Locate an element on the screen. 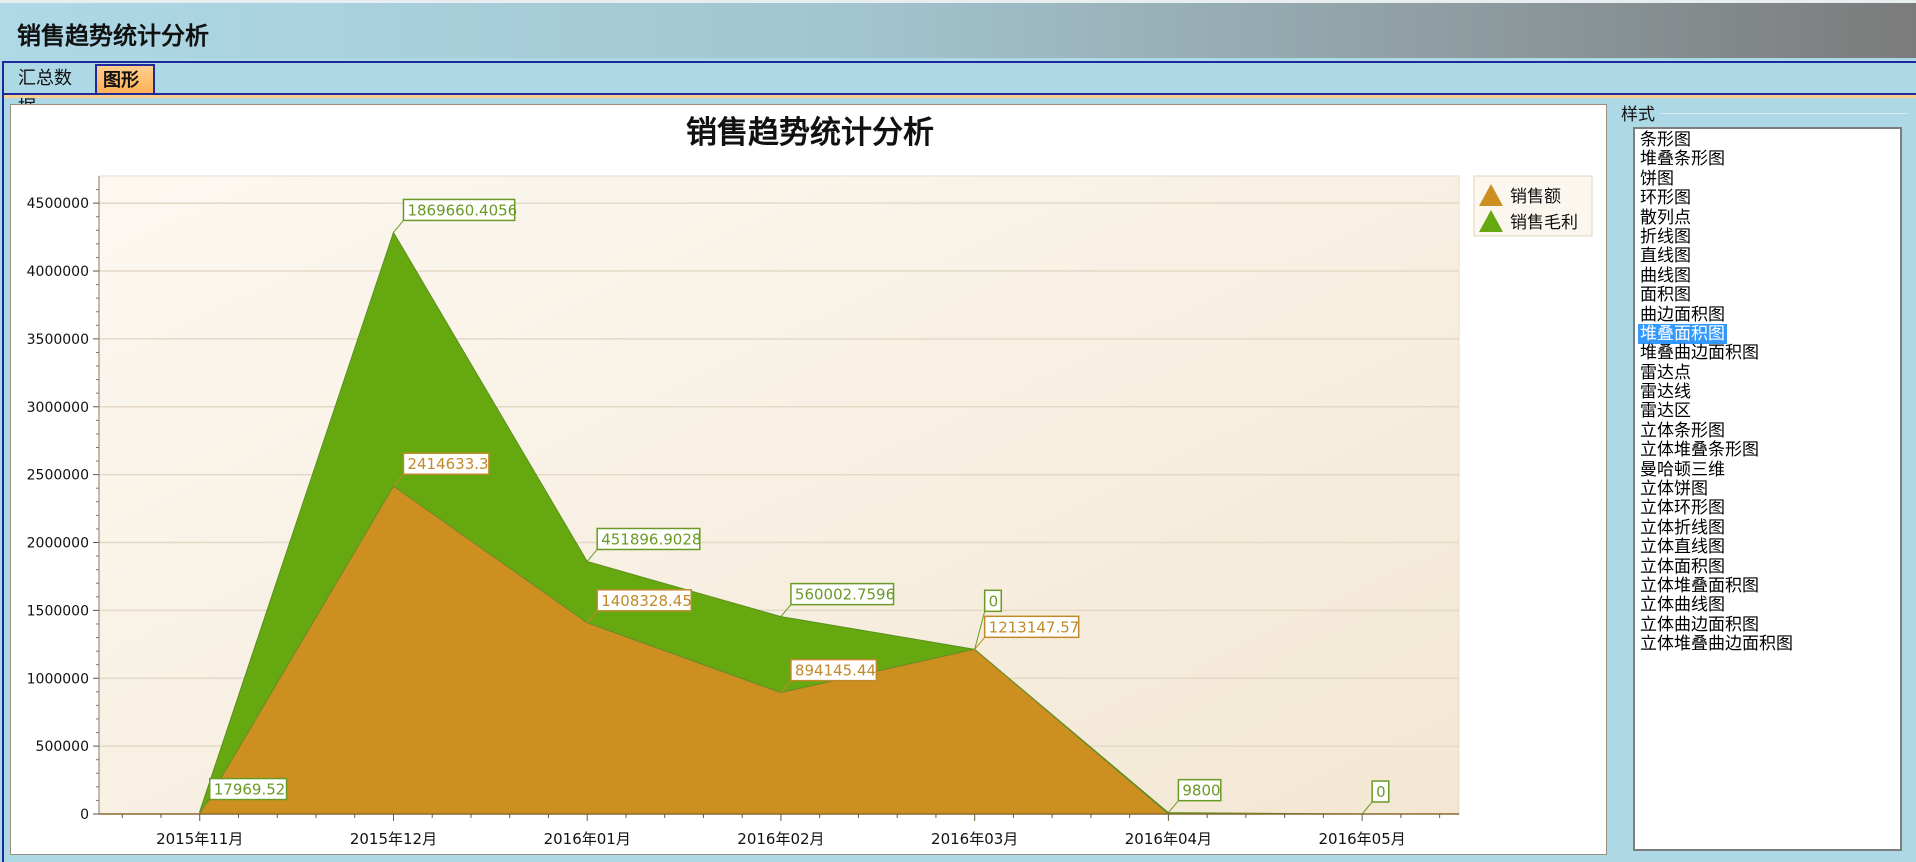 The height and width of the screenshot is (862, 1916). label-text: 1869660.4056 is located at coordinates (462, 210).